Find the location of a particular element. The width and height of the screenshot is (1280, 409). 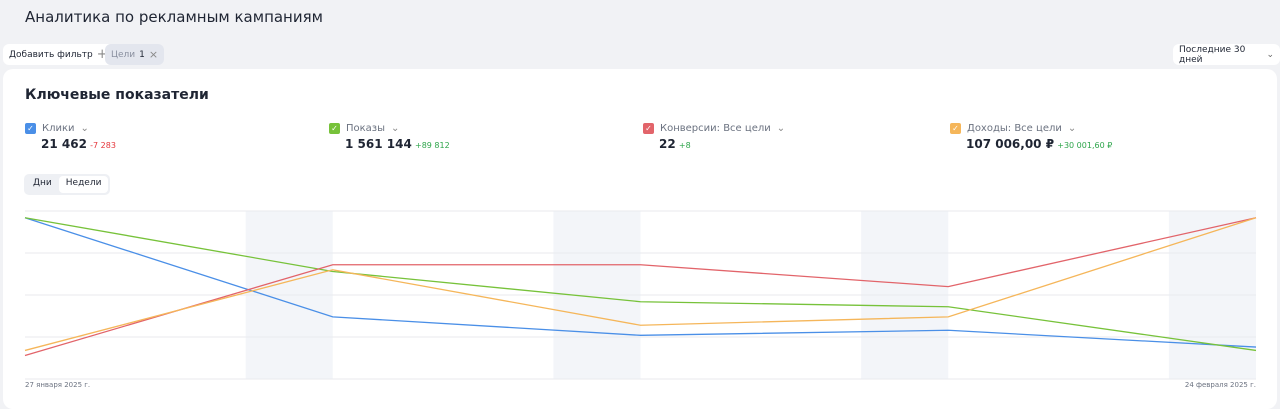

metric: ✓ Показы ⌄ 1 561 144 +89 812 is located at coordinates (389, 137).